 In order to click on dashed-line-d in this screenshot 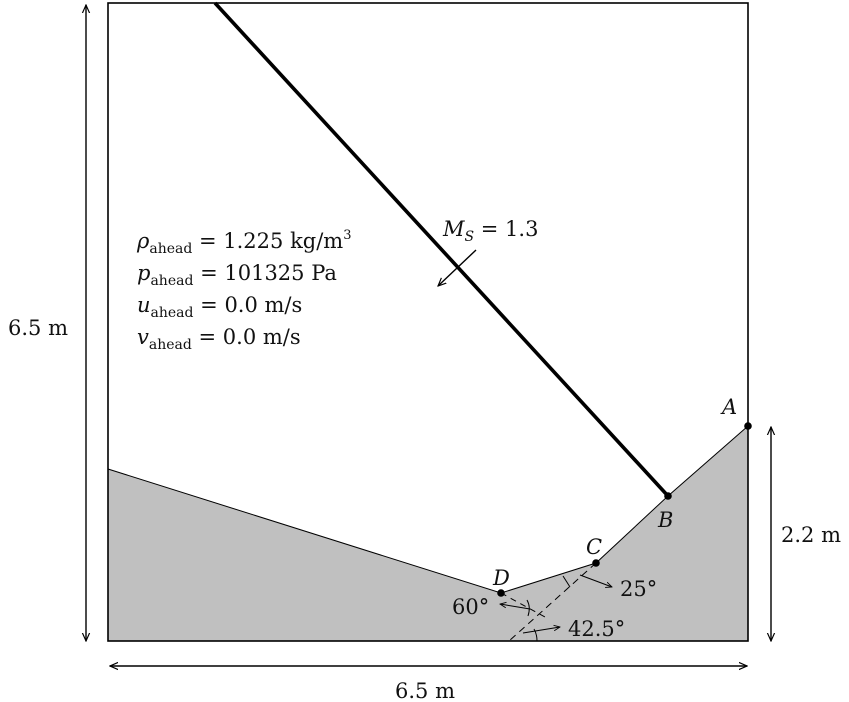, I will do `click(523, 605)`.